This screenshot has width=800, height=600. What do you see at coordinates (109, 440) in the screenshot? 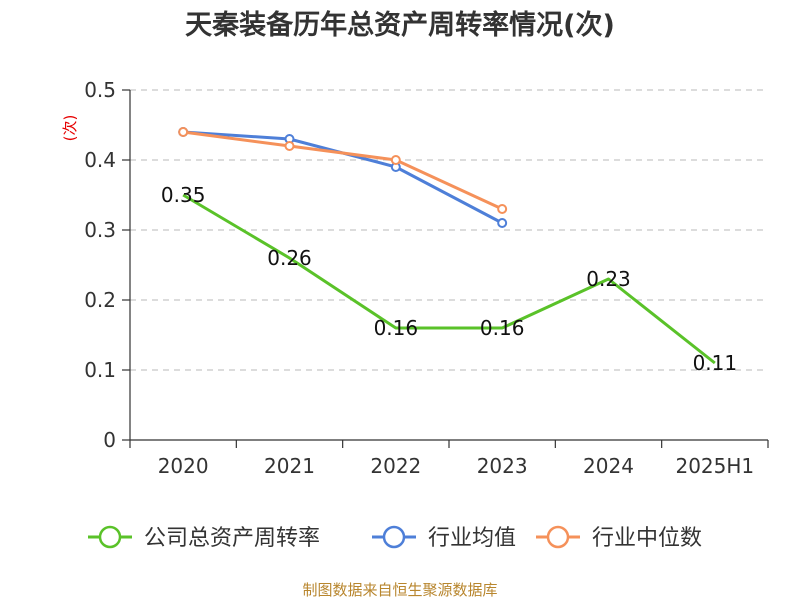
I see `y-tick-label: 0` at bounding box center [109, 440].